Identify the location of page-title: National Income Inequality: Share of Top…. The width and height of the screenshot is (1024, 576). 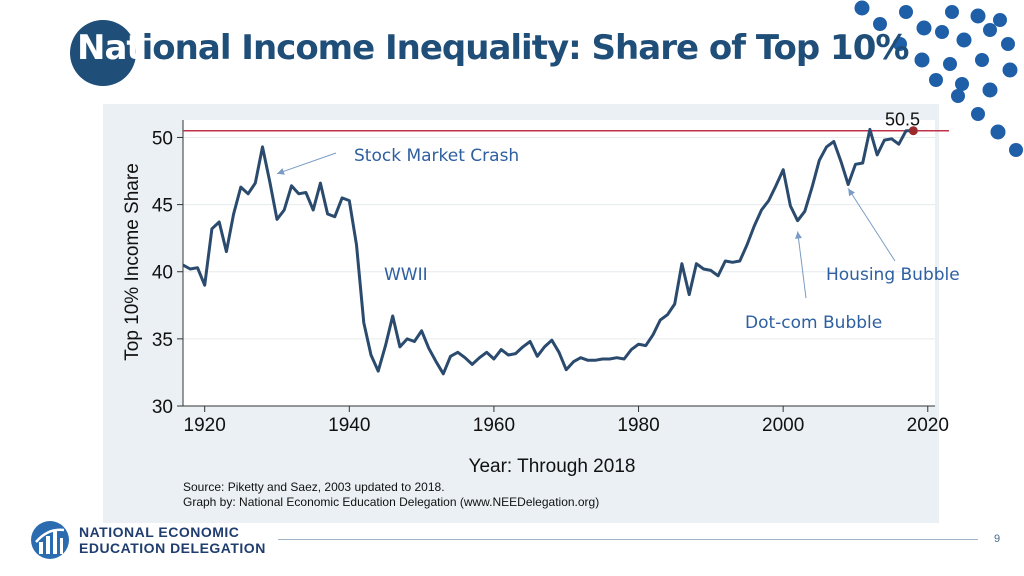
(493, 48).